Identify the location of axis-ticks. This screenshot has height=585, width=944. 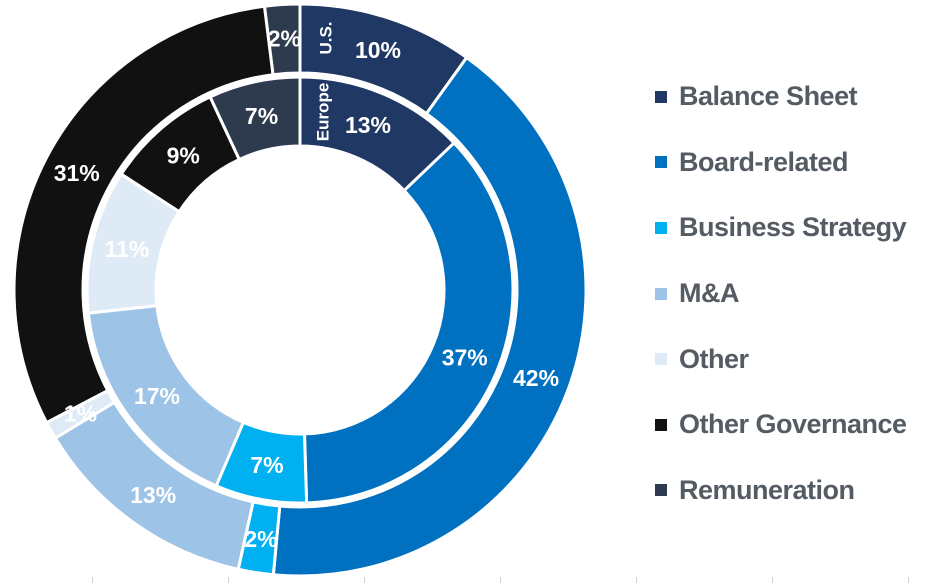
(472, 581).